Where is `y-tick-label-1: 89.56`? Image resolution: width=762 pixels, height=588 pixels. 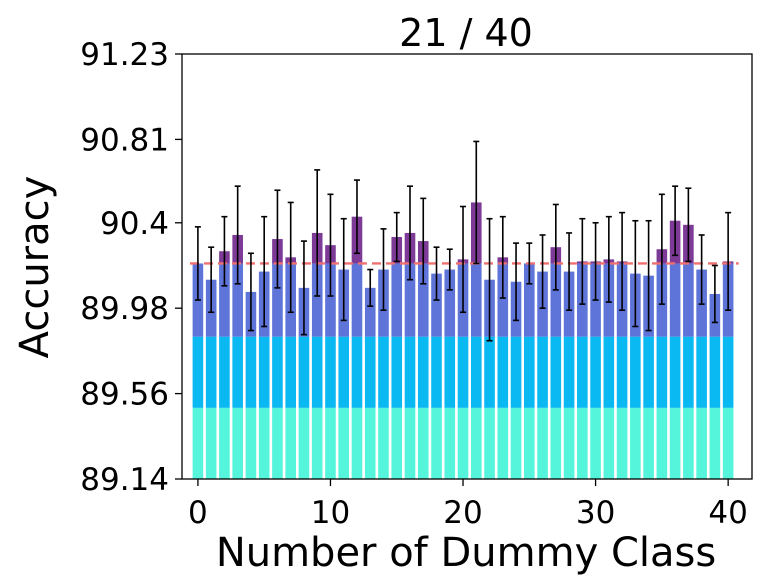 y-tick-label-1: 89.56 is located at coordinates (124, 395).